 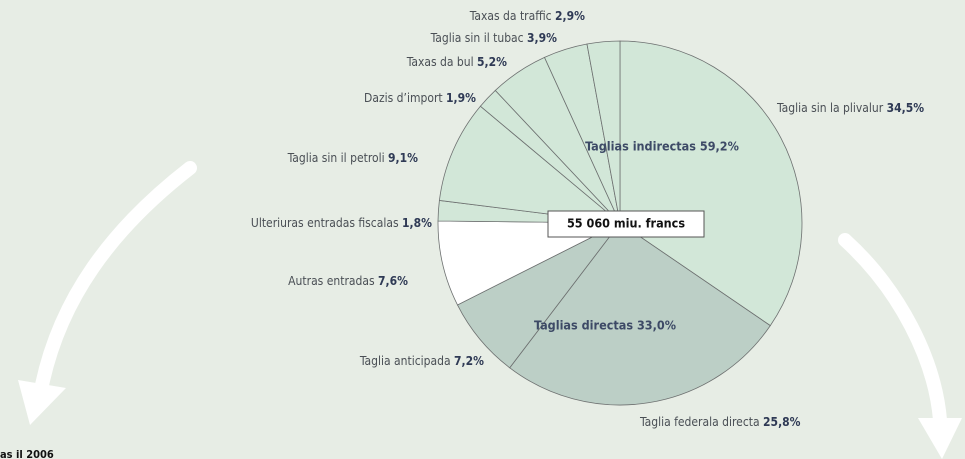 What do you see at coordinates (906, 108) in the screenshot?
I see `value-label: 34,5%` at bounding box center [906, 108].